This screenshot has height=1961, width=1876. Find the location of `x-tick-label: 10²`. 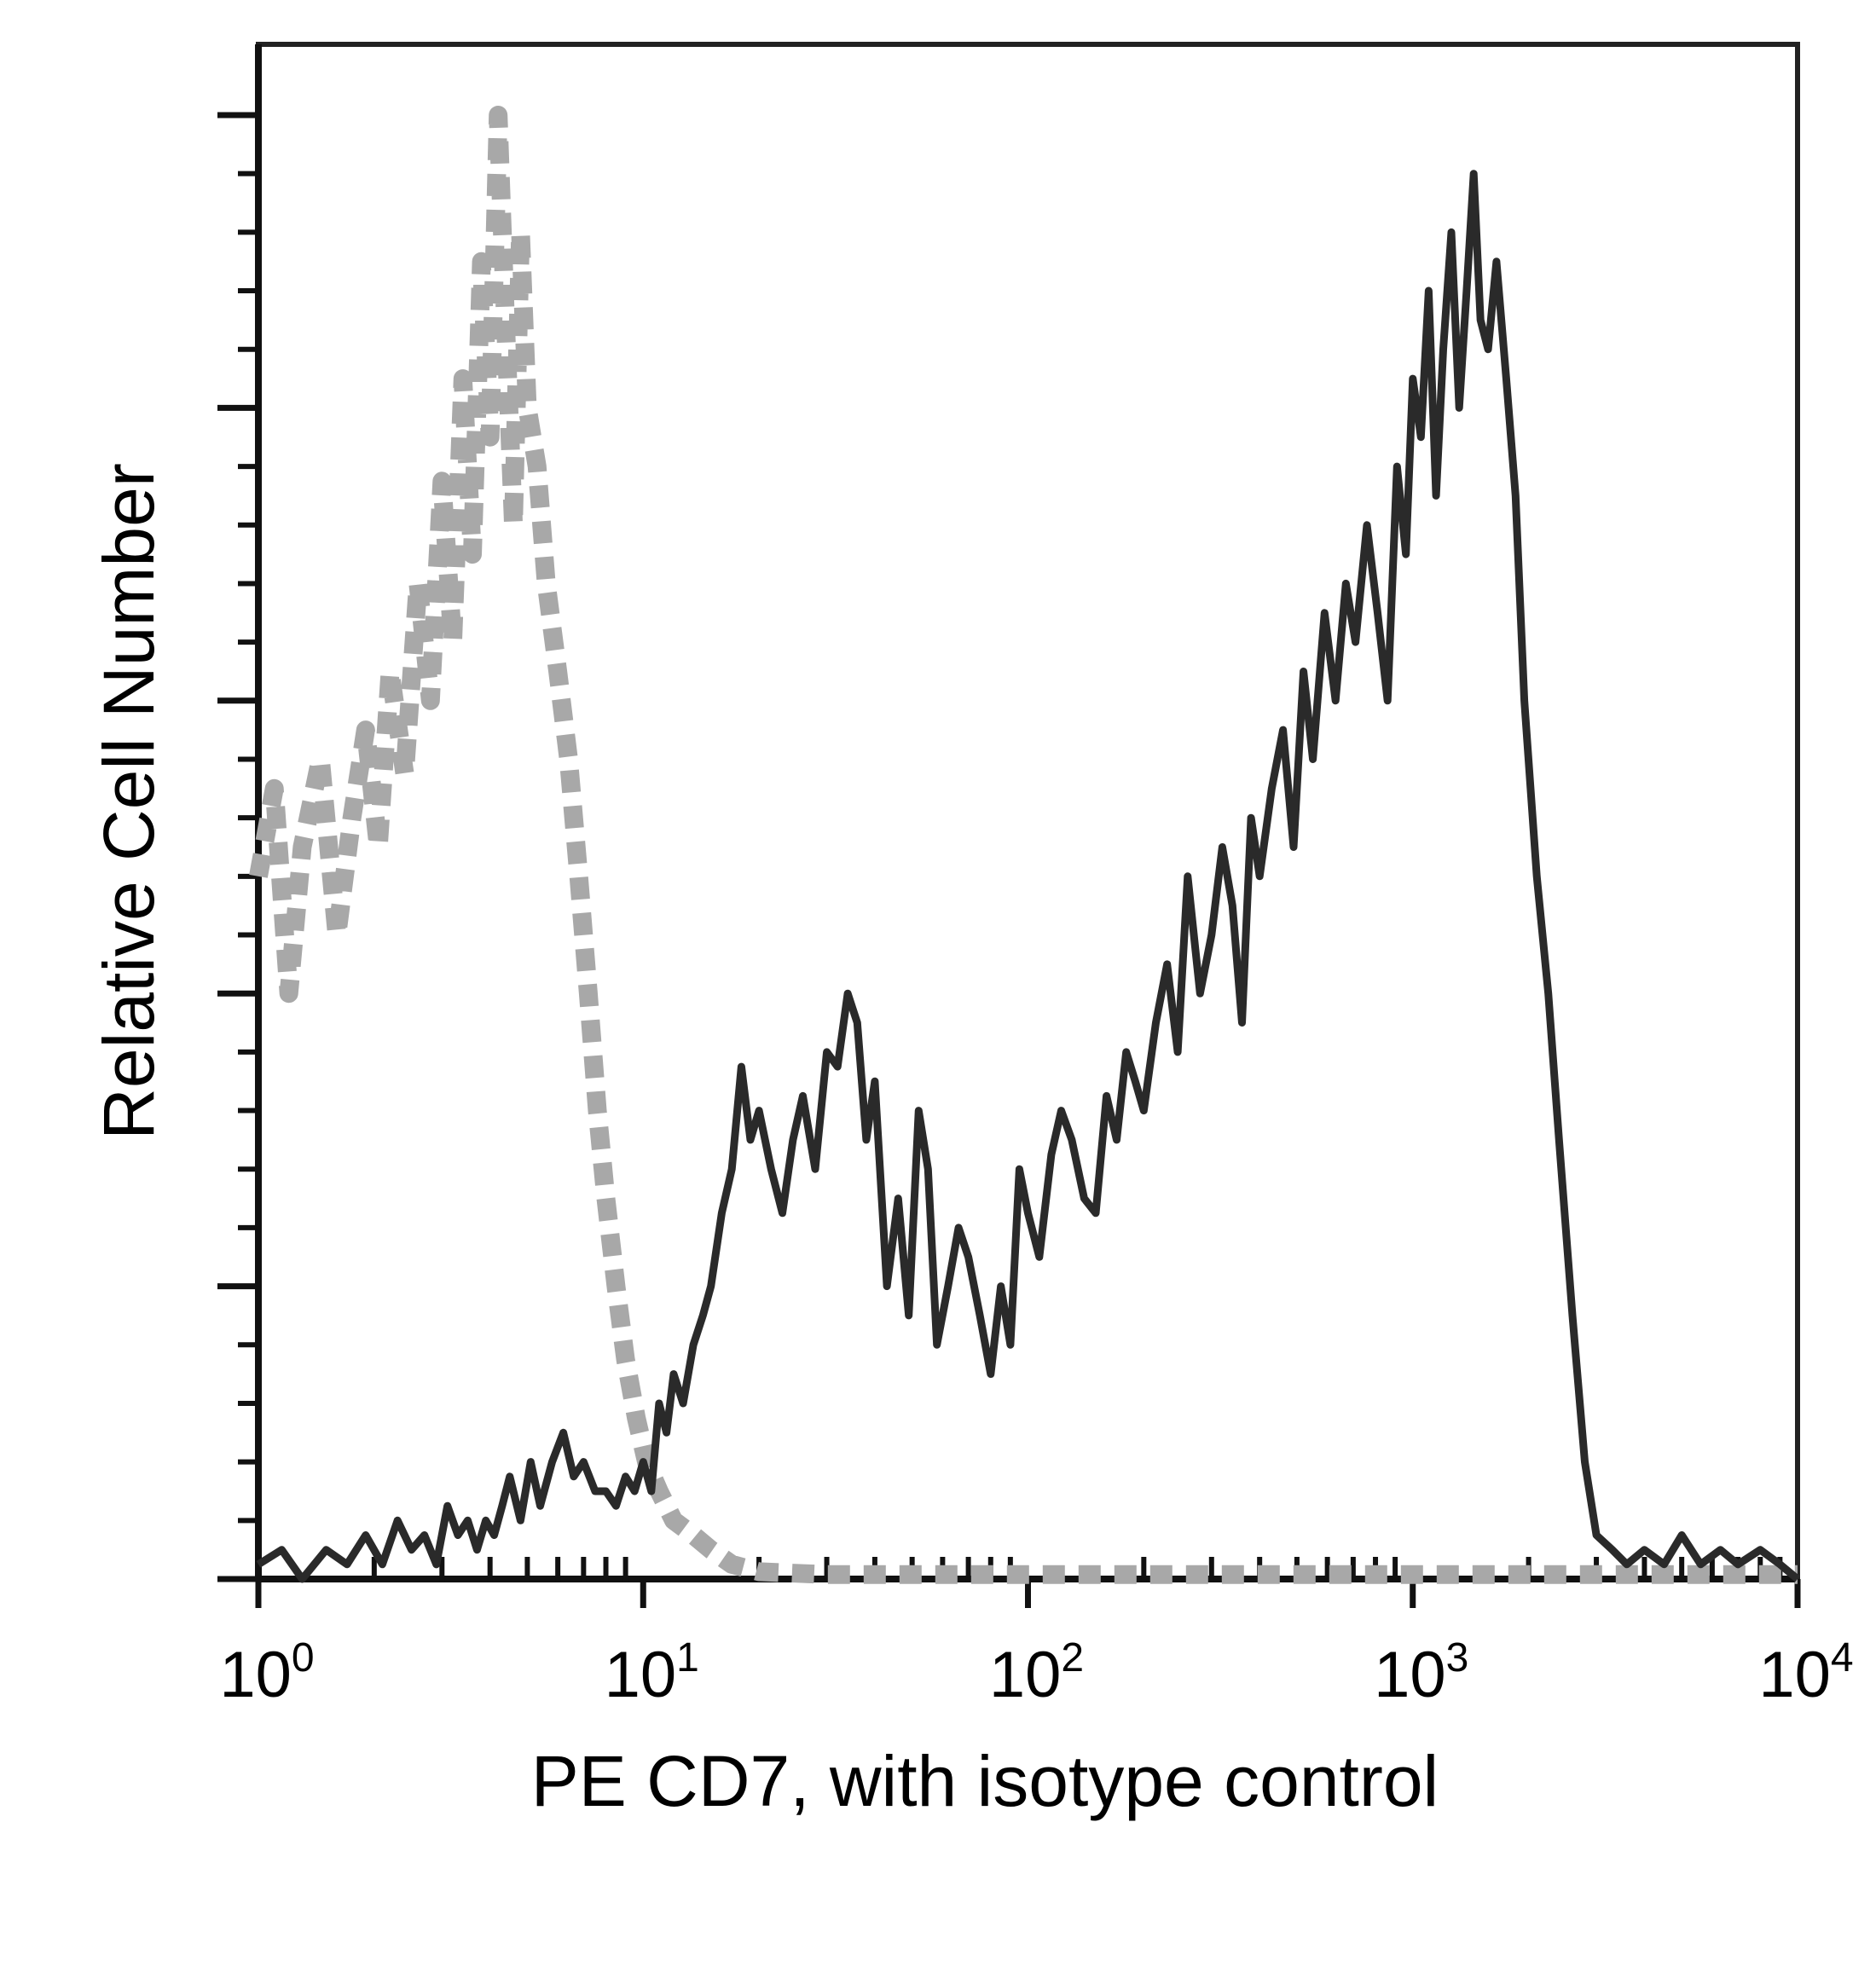

x-tick-label: 10² is located at coordinates (1036, 1673).